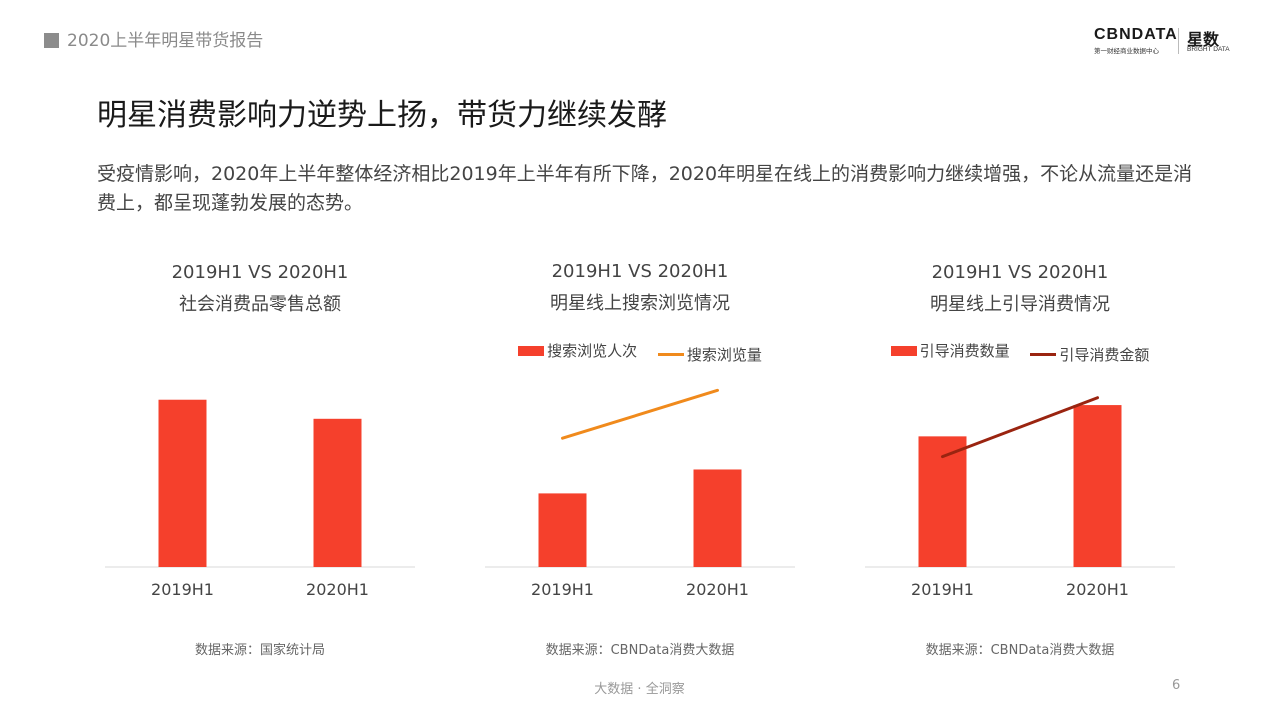 The image size is (1279, 719). What do you see at coordinates (1178, 41) in the screenshot?
I see `logo-divider` at bounding box center [1178, 41].